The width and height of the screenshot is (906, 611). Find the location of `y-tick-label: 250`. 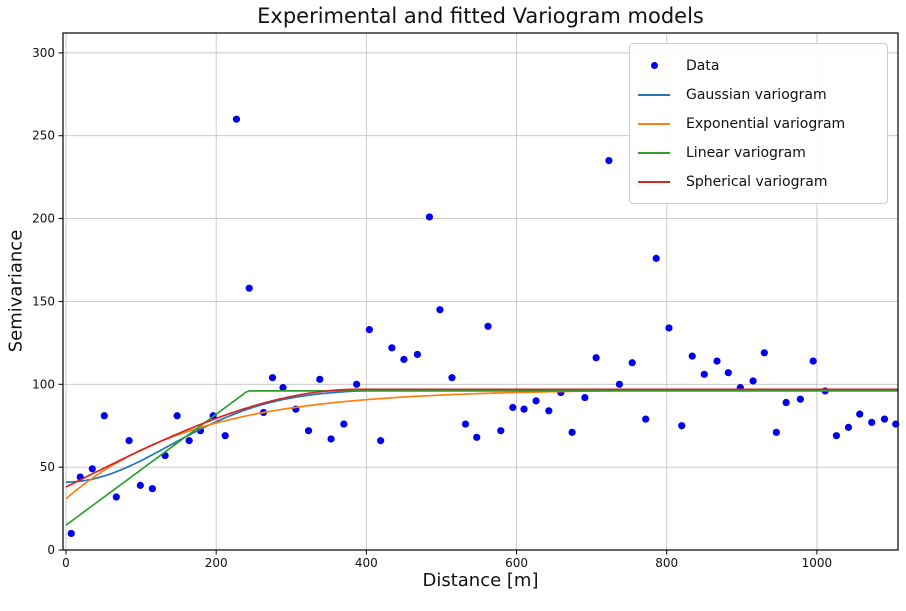

y-tick-label: 250 is located at coordinates (43, 136).